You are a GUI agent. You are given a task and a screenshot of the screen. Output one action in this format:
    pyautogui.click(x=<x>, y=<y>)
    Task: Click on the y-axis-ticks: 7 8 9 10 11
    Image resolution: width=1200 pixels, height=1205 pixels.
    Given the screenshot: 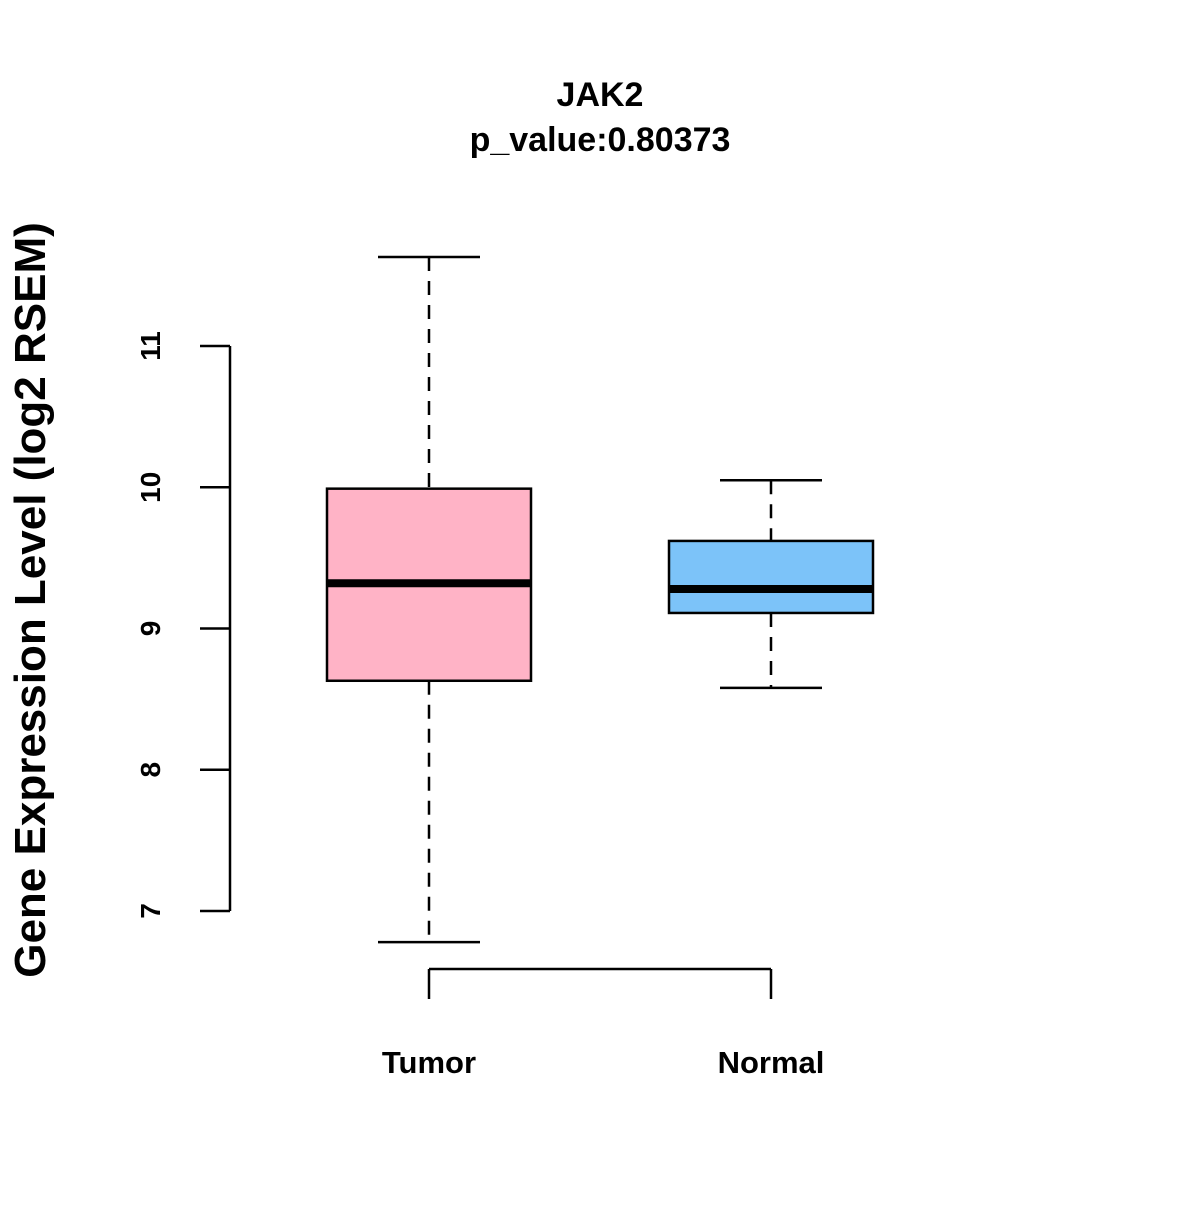 What is the action you would take?
    pyautogui.click(x=182, y=625)
    